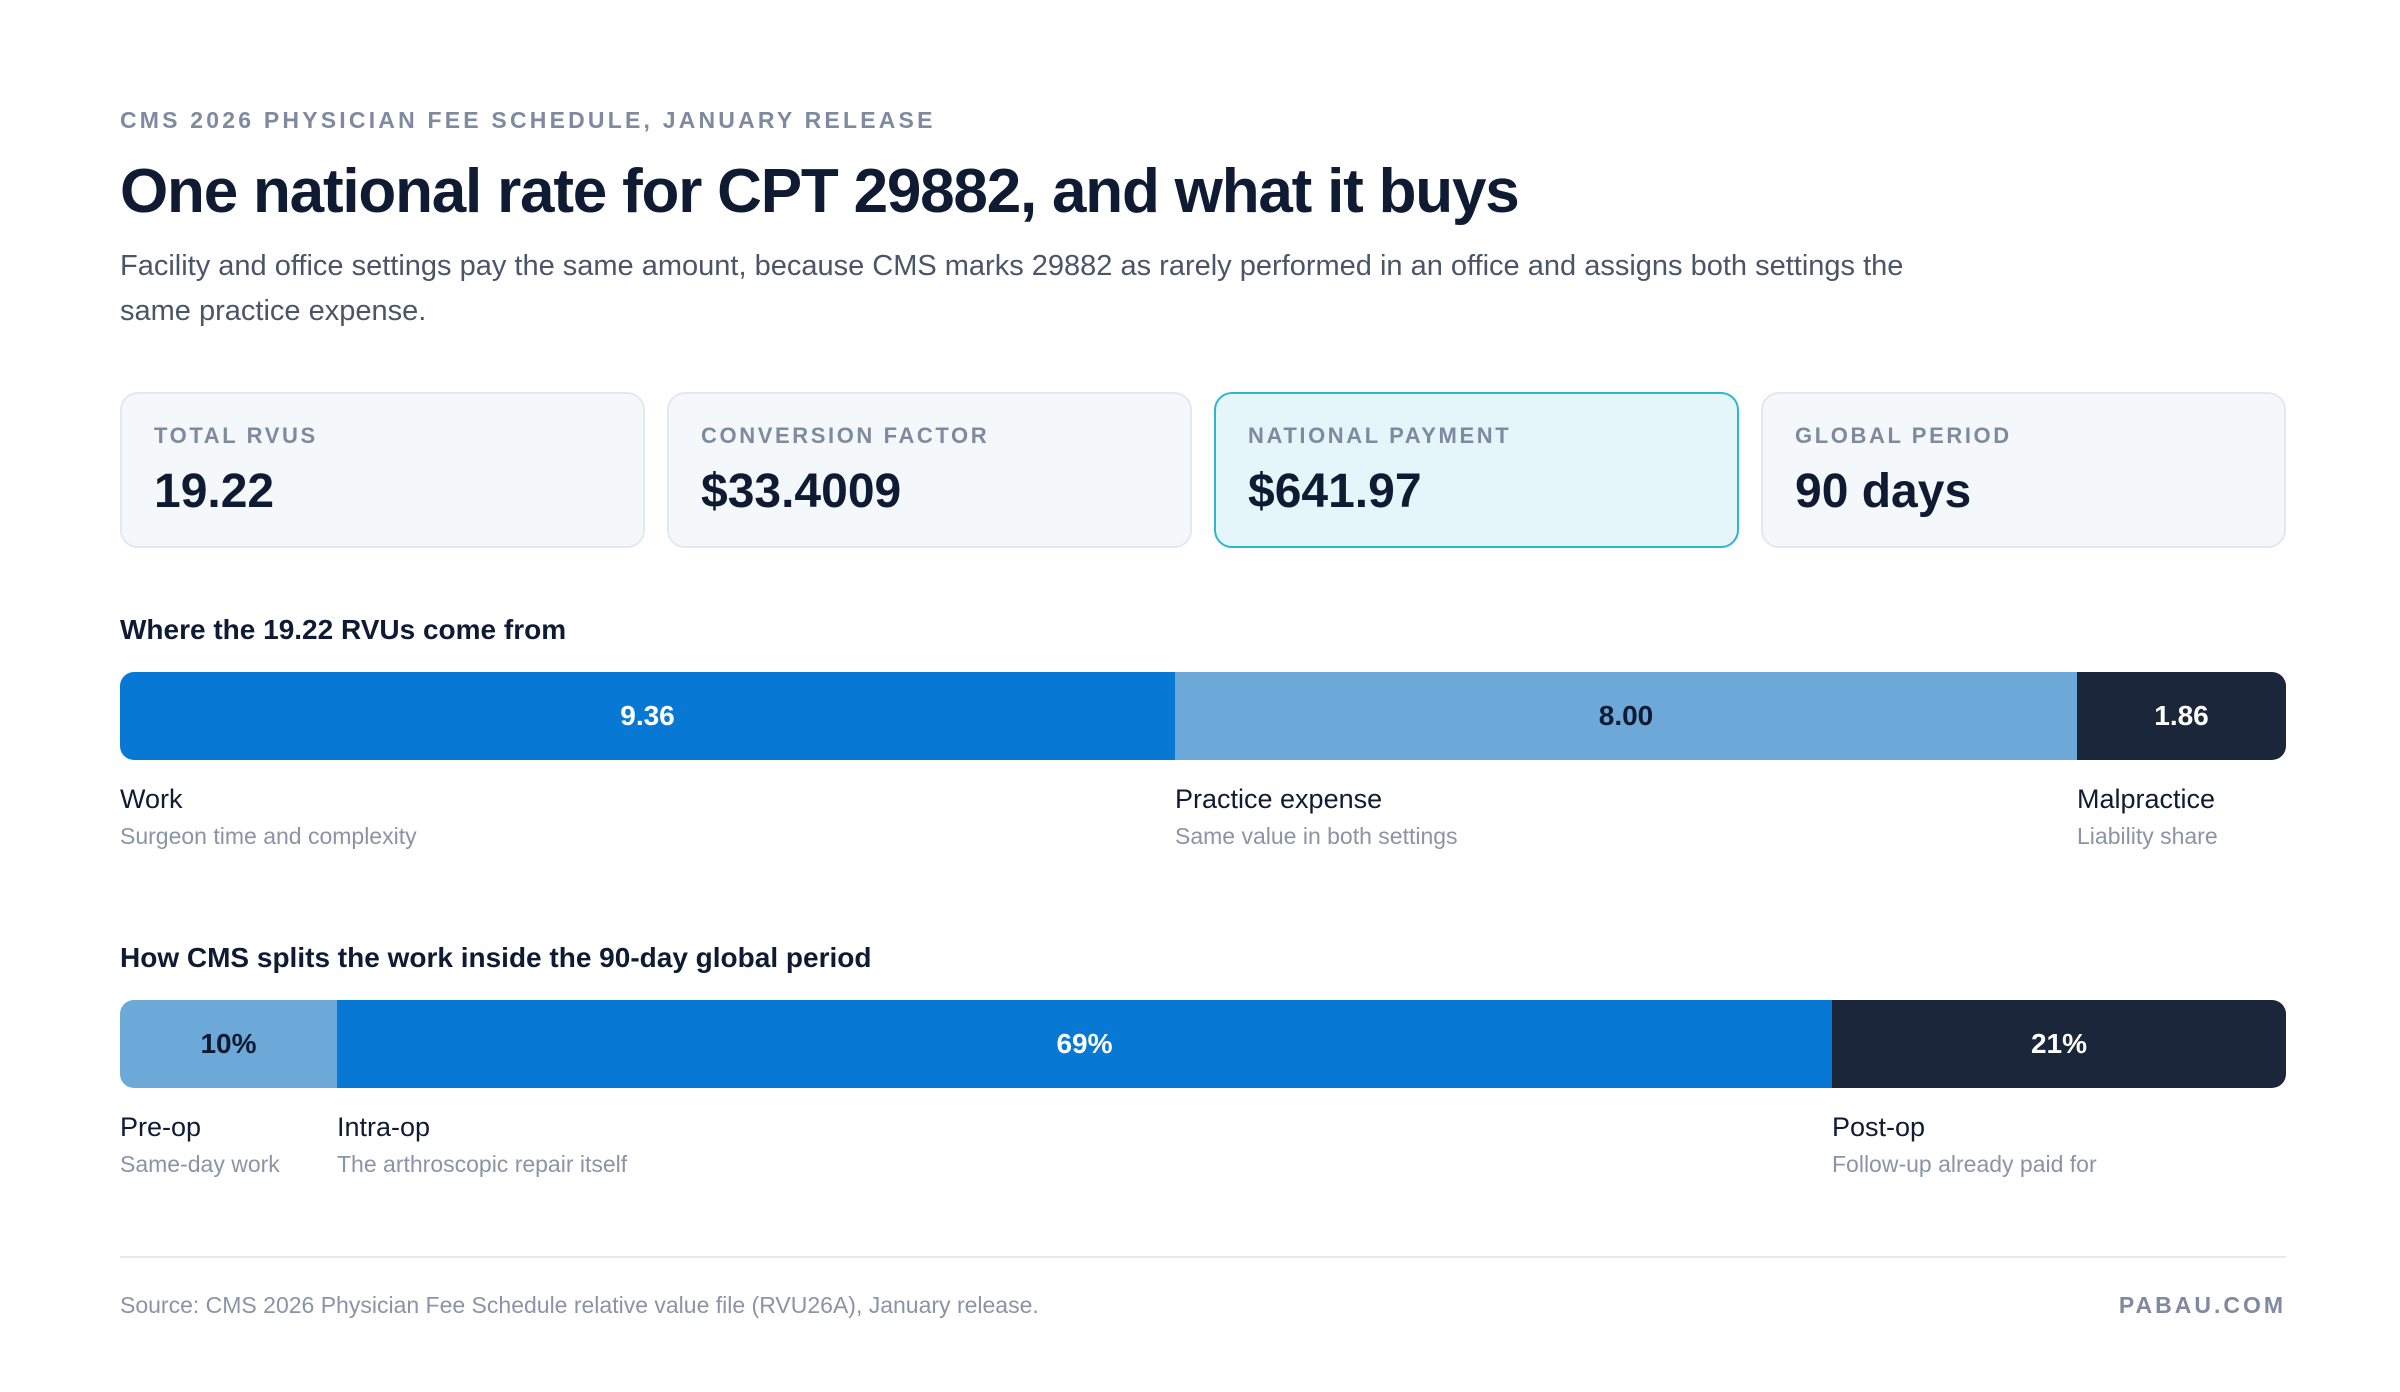 The image size is (2400, 1392). I want to click on bar-segment-work: 9.36, so click(647, 716).